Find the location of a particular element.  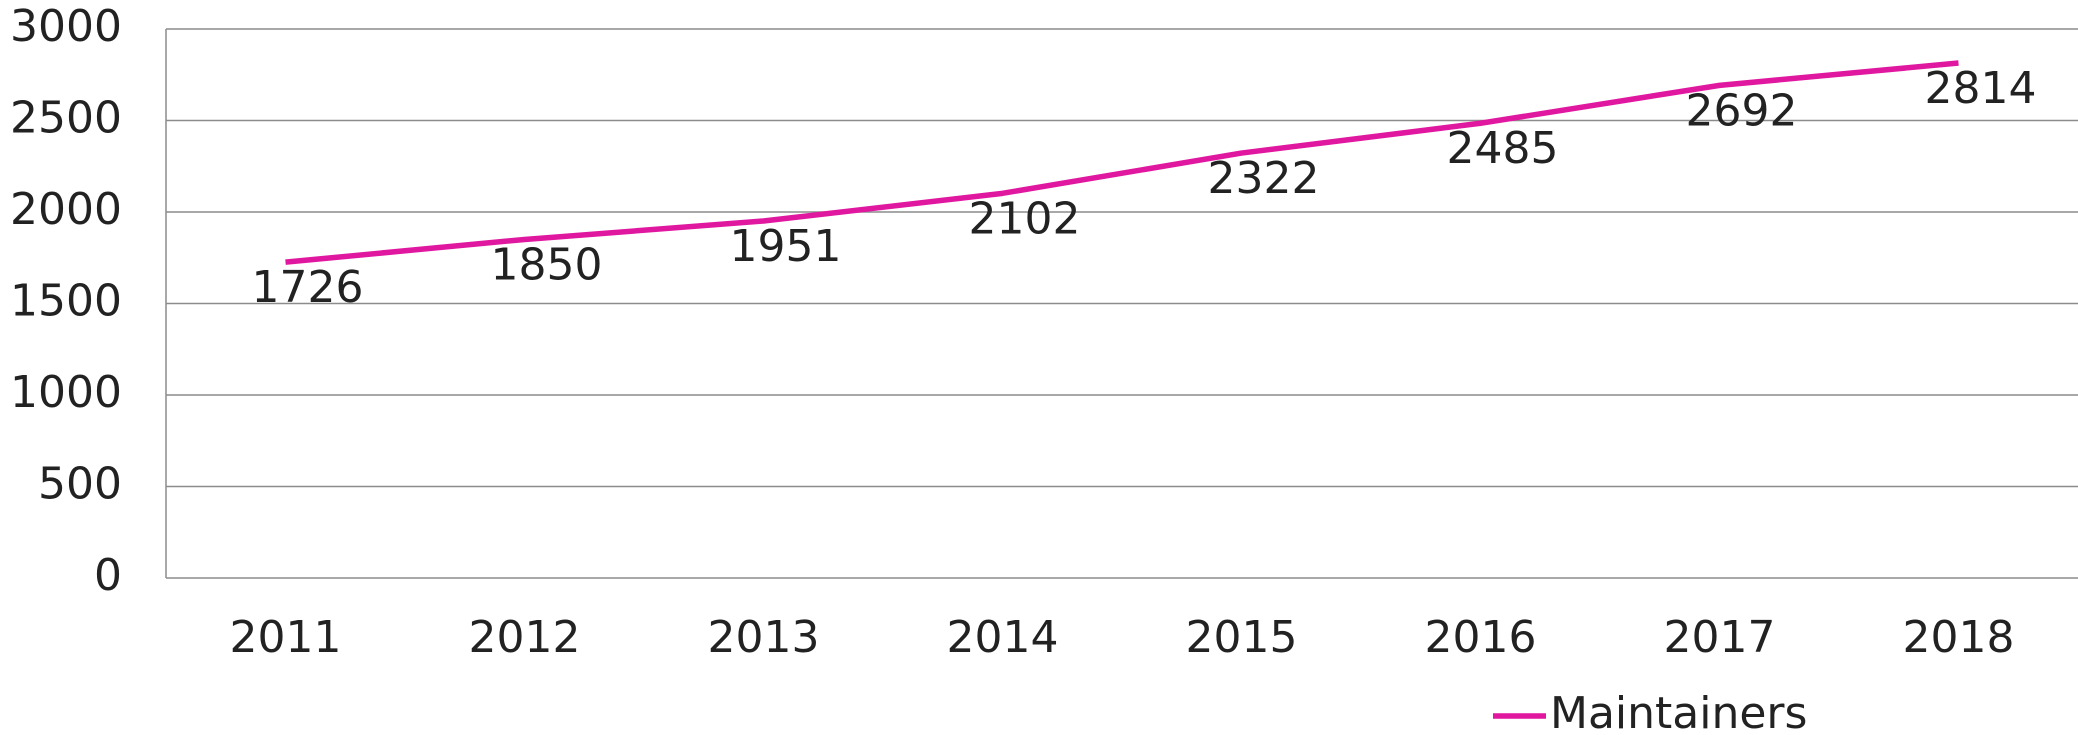

y-tick-label: 1500 is located at coordinates (66, 301).